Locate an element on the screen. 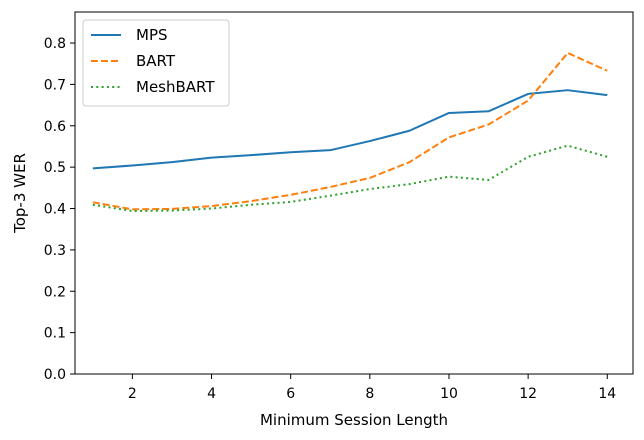  y-tick-label: 0.4 is located at coordinates (55, 210).